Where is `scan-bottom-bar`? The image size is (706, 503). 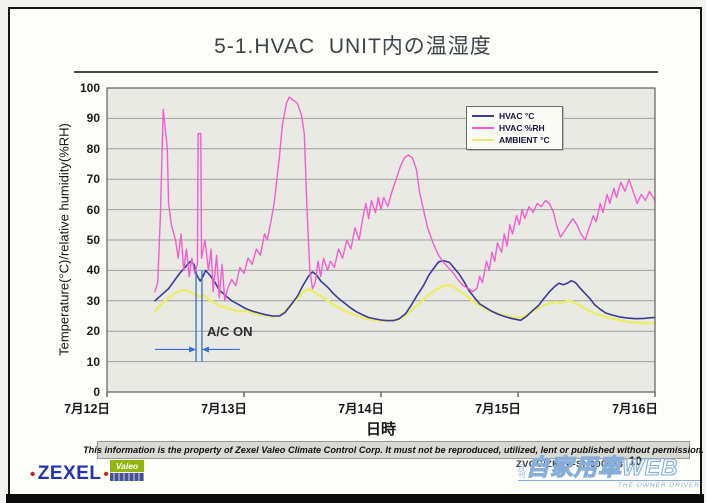 scan-bottom-bar is located at coordinates (355, 498).